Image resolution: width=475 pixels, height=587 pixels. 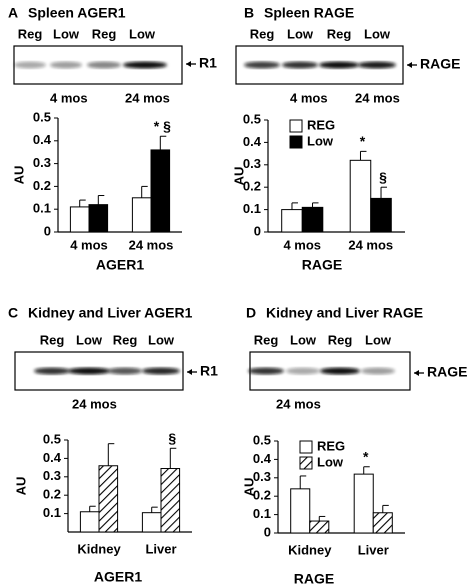 I want to click on panel-title: Spleen RAGE, so click(x=309, y=13).